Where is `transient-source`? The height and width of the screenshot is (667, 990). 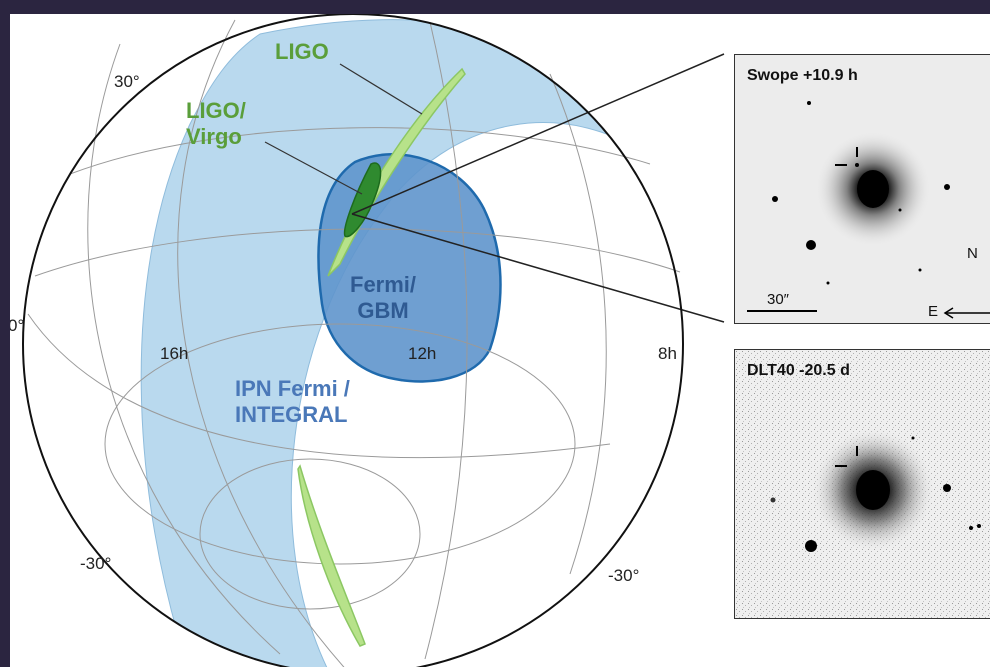 transient-source is located at coordinates (857, 165).